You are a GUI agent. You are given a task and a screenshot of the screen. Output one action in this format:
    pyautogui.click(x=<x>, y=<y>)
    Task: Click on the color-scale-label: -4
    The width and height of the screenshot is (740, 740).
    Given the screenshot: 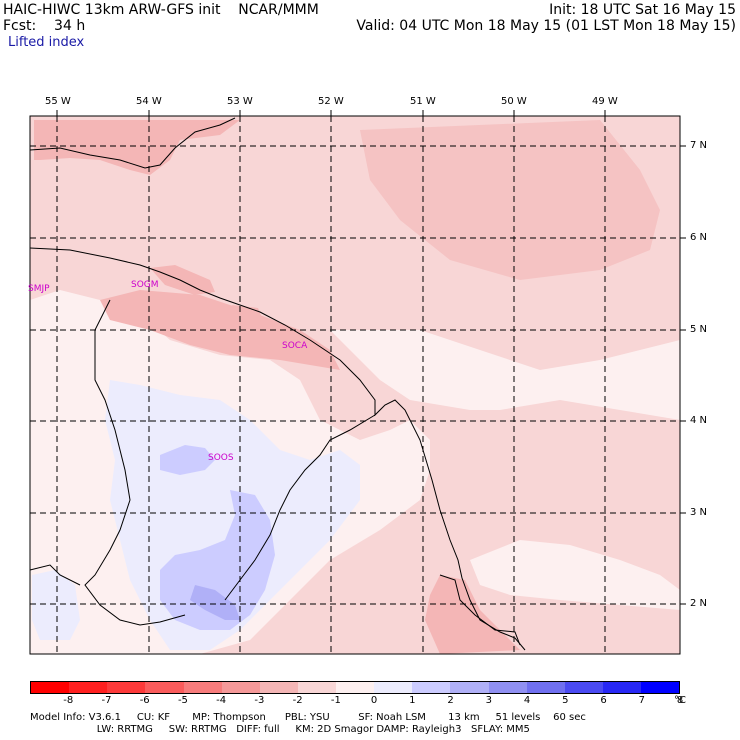 What is the action you would take?
    pyautogui.click(x=221, y=700)
    